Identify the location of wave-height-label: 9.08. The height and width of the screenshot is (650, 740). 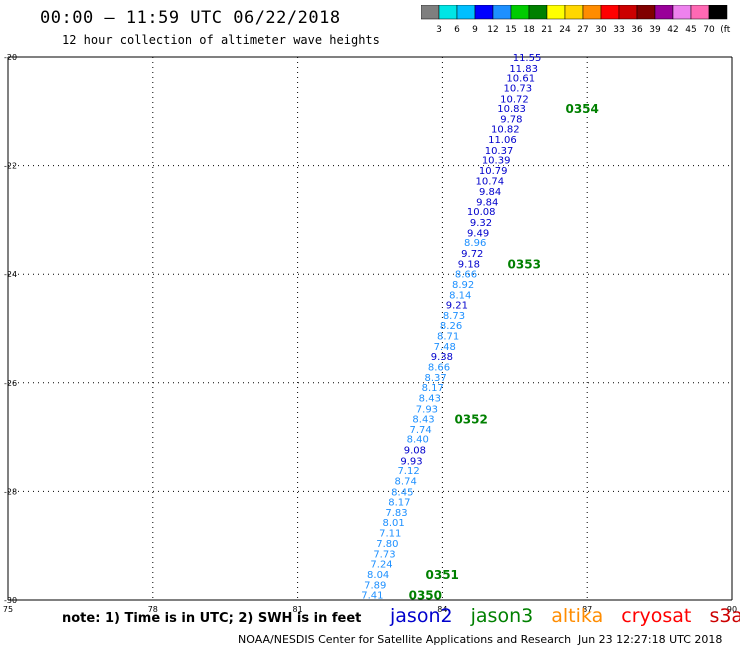
(415, 451).